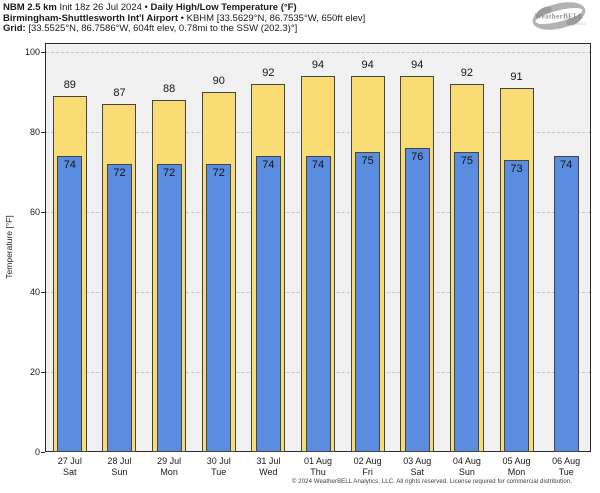 This screenshot has height=493, width=600. I want to click on x-tick-label: 03 Aug Sat, so click(417, 466).